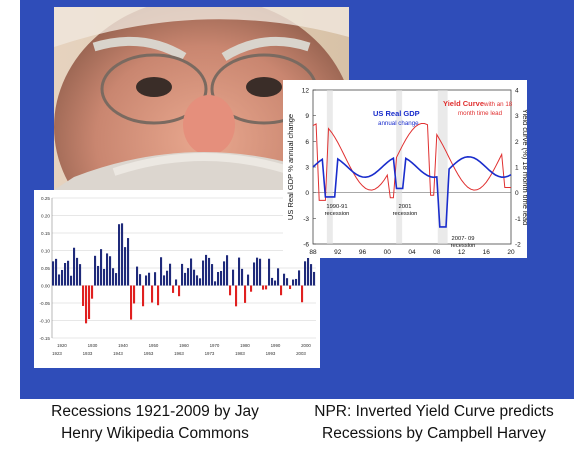  I want to click on x-tick-label: 00, so click(388, 252).